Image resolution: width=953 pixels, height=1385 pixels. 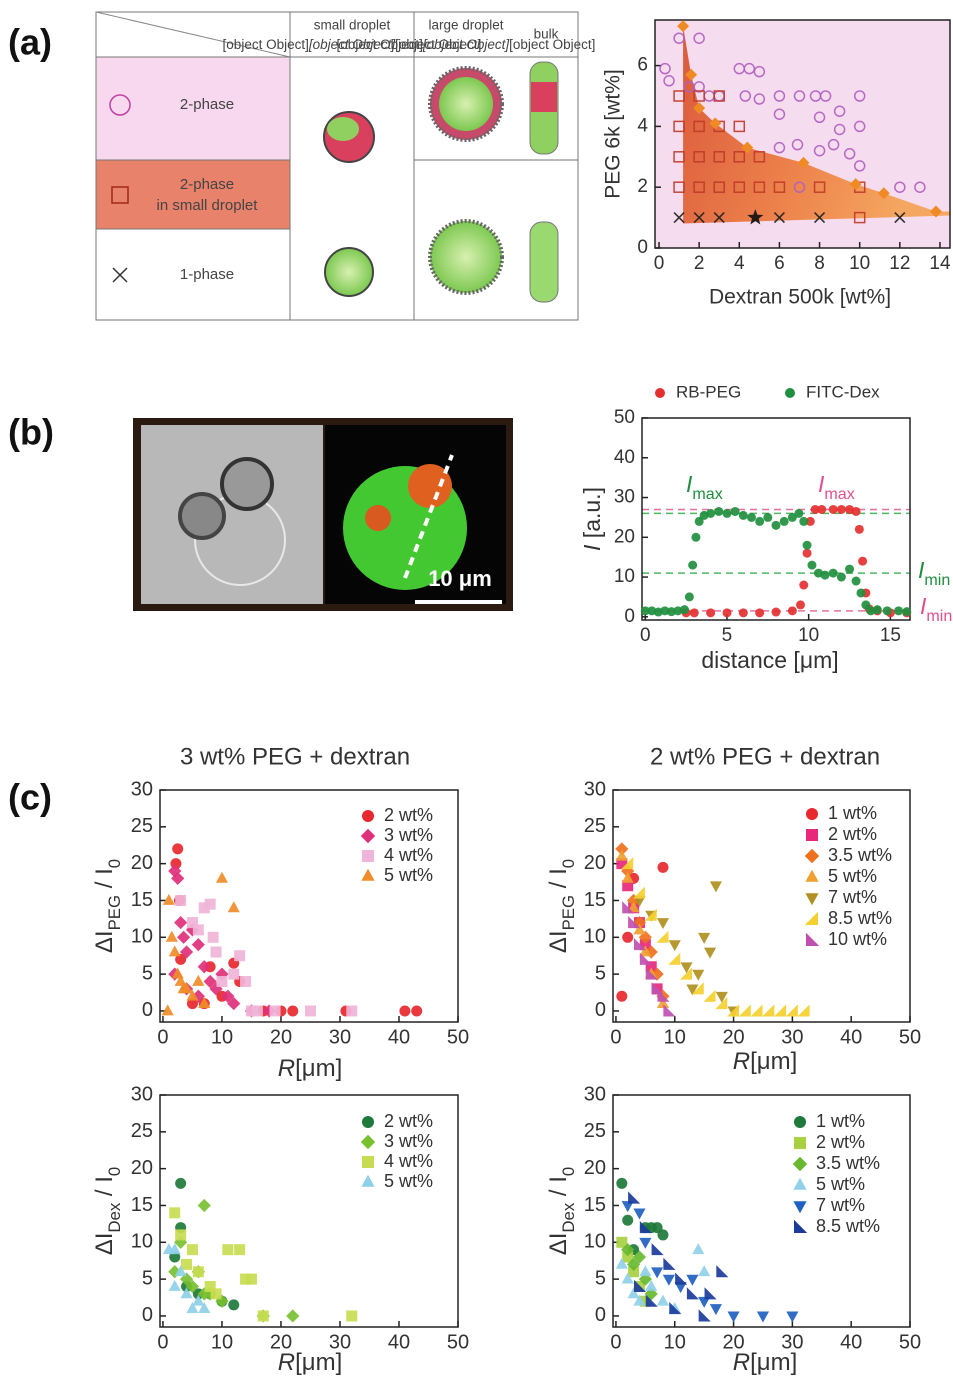 What do you see at coordinates (773, 1362) in the screenshot?
I see `text-part: [μm]` at bounding box center [773, 1362].